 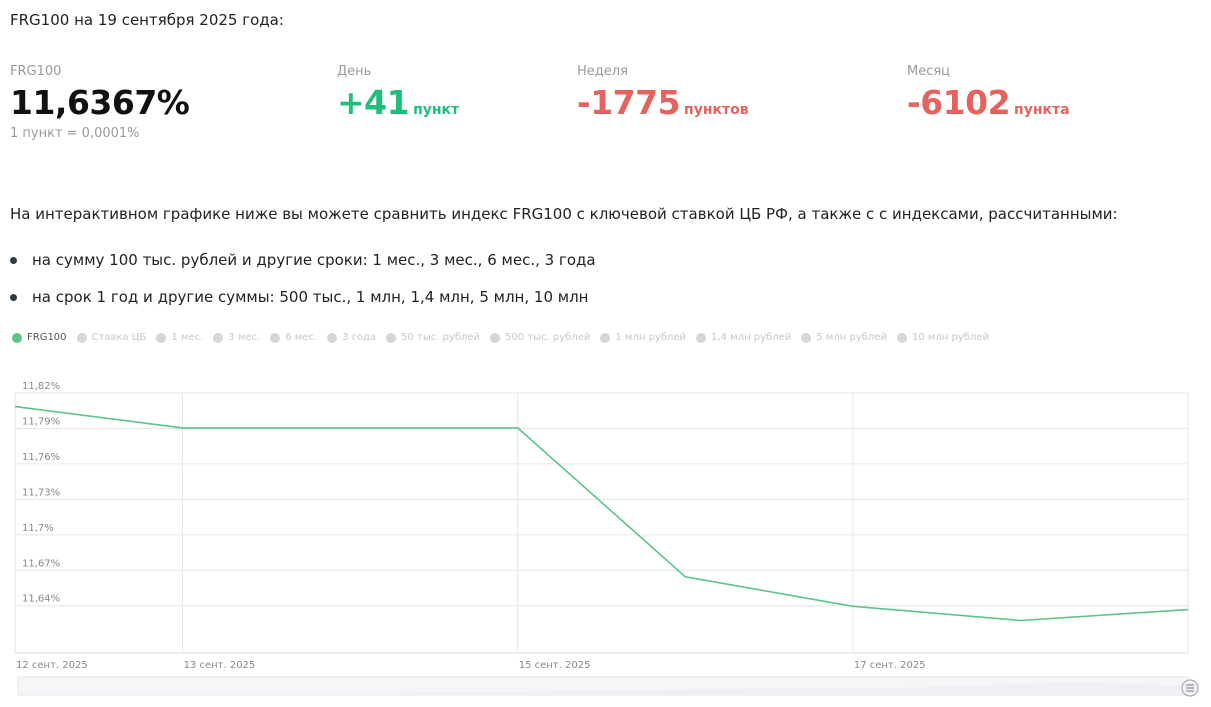 I want to click on legend-item-1m: 1 мес., so click(x=179, y=337).